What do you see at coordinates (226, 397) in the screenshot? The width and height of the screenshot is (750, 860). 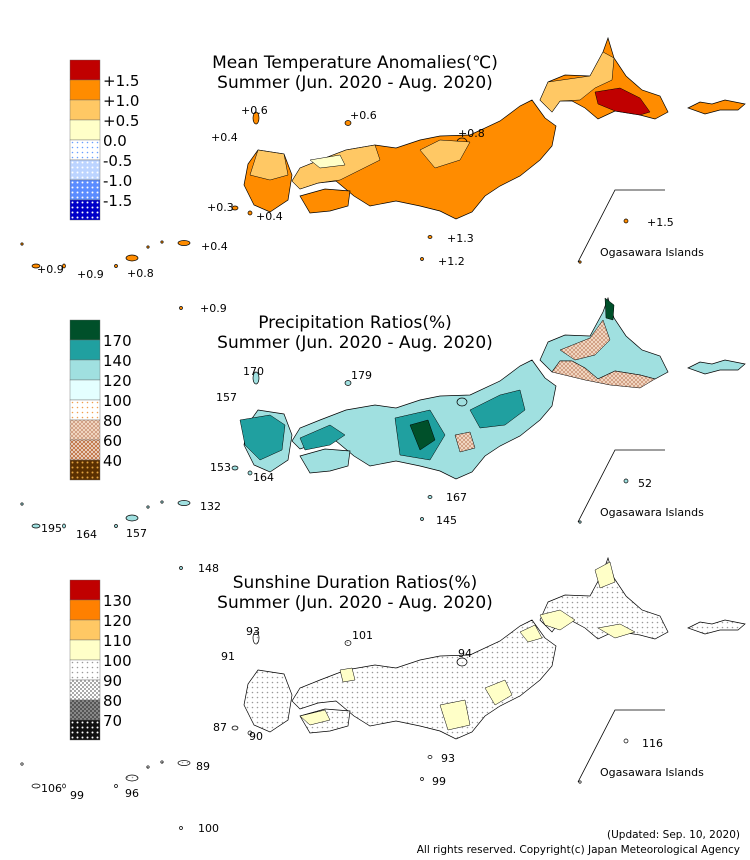 I see `station-value: 157` at bounding box center [226, 397].